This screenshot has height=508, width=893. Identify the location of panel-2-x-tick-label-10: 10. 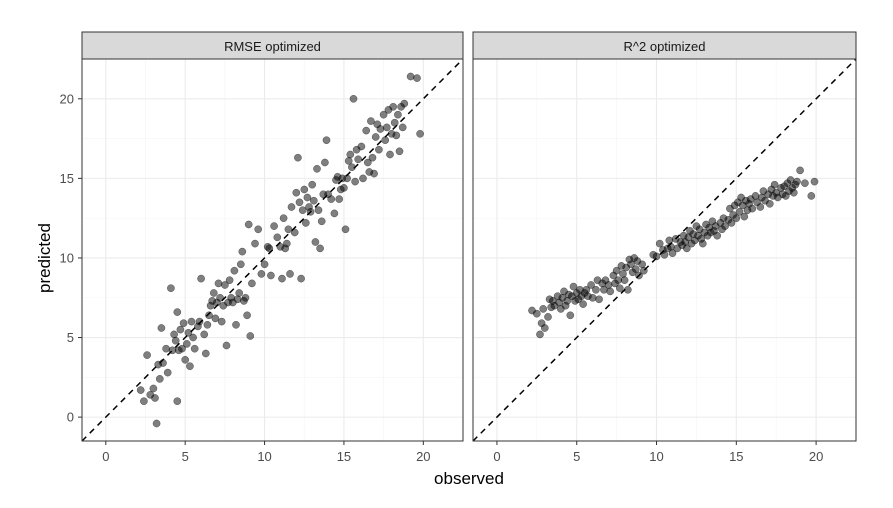
(656, 456).